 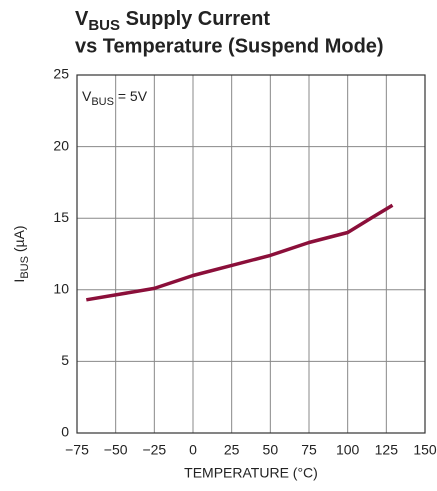 I want to click on chart-title: vs Temperature (Suspend Mode), so click(x=229, y=46).